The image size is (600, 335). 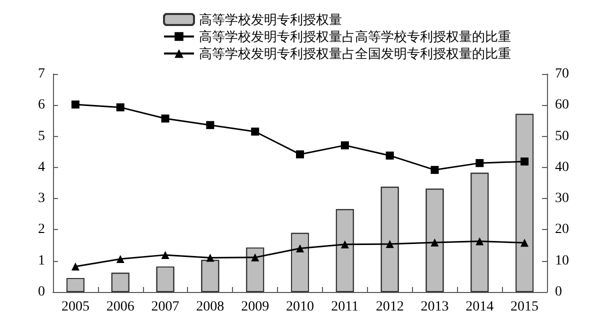 What do you see at coordinates (165, 307) in the screenshot?
I see `x-tick-label: 2007` at bounding box center [165, 307].